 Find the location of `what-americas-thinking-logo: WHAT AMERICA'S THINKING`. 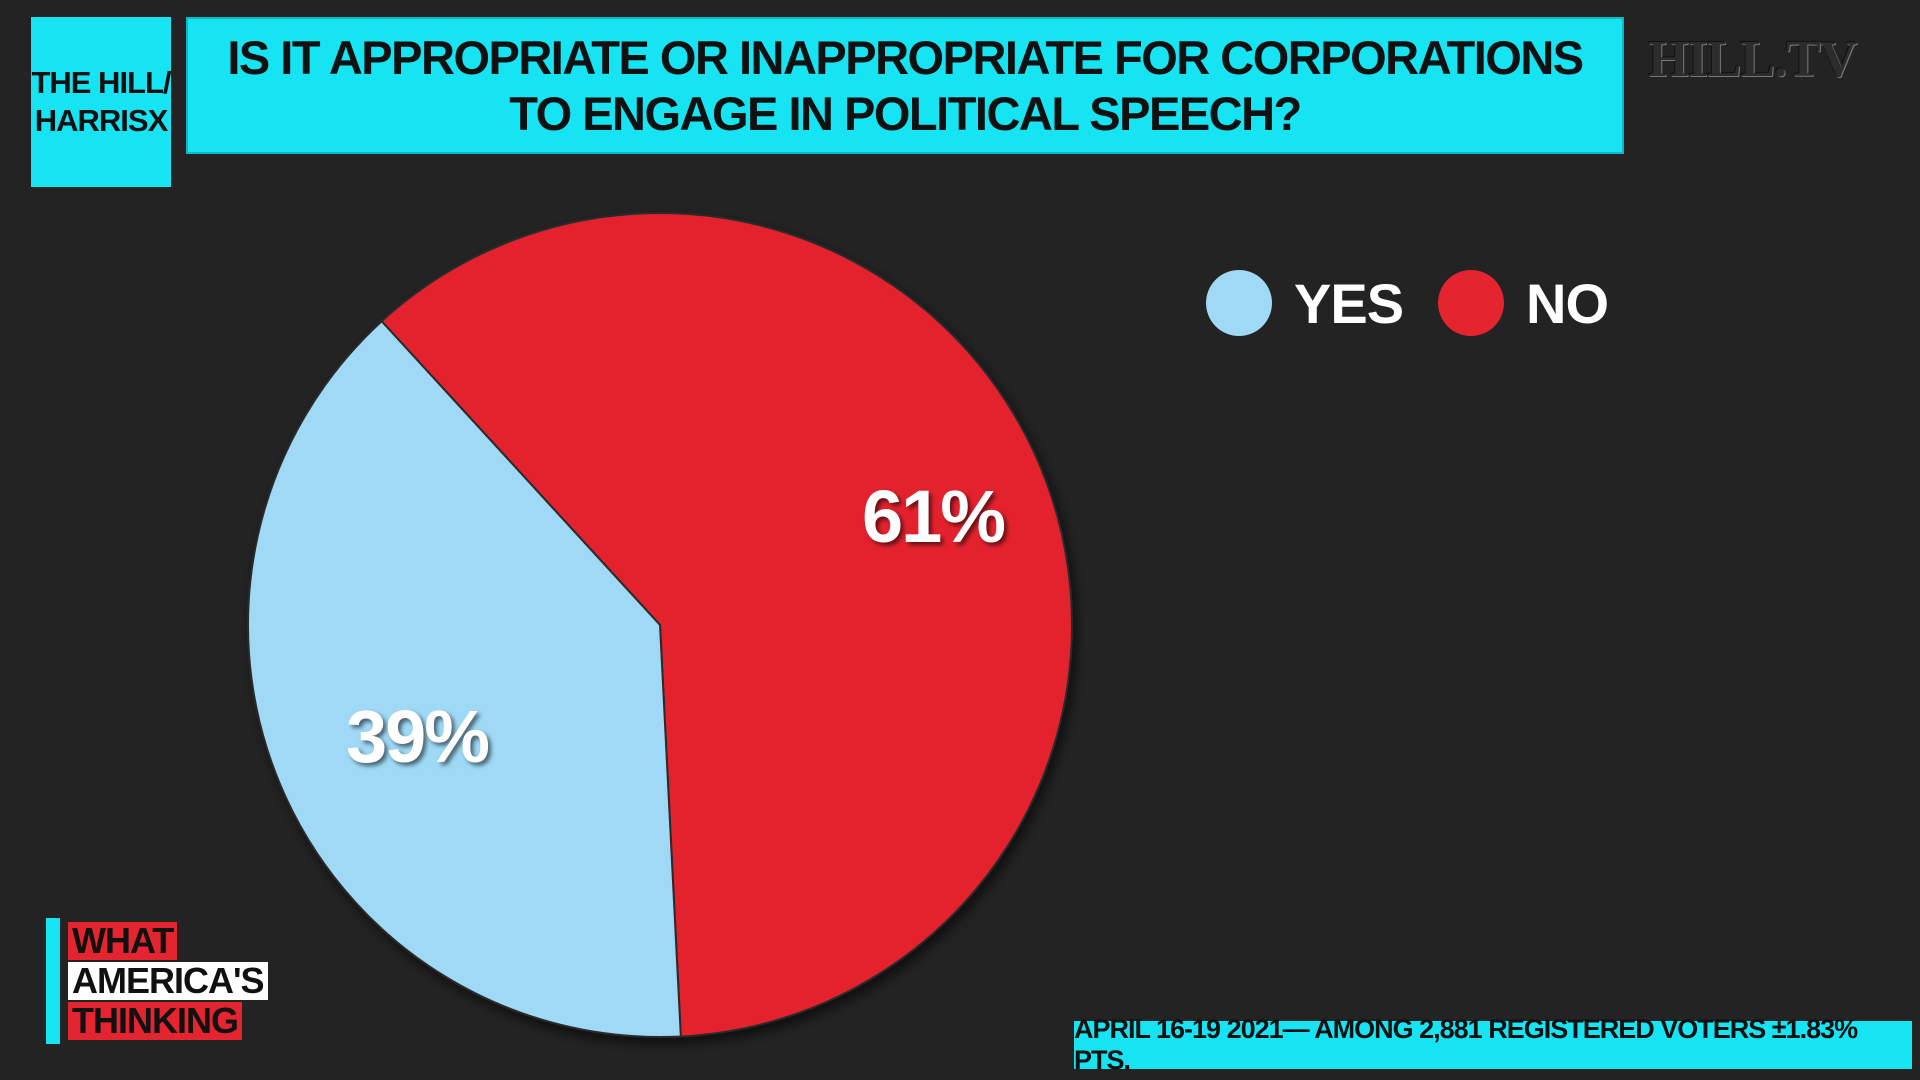

what-americas-thinking-logo: WHAT AMERICA'S THINKING is located at coordinates (176, 981).